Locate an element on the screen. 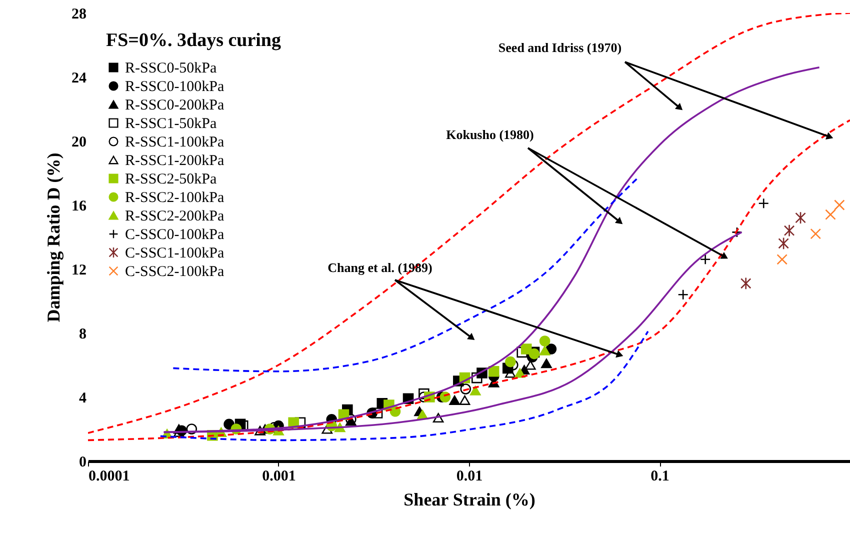 The image size is (850, 535). legend-label: R-SSC2-100kPa is located at coordinates (175, 198).